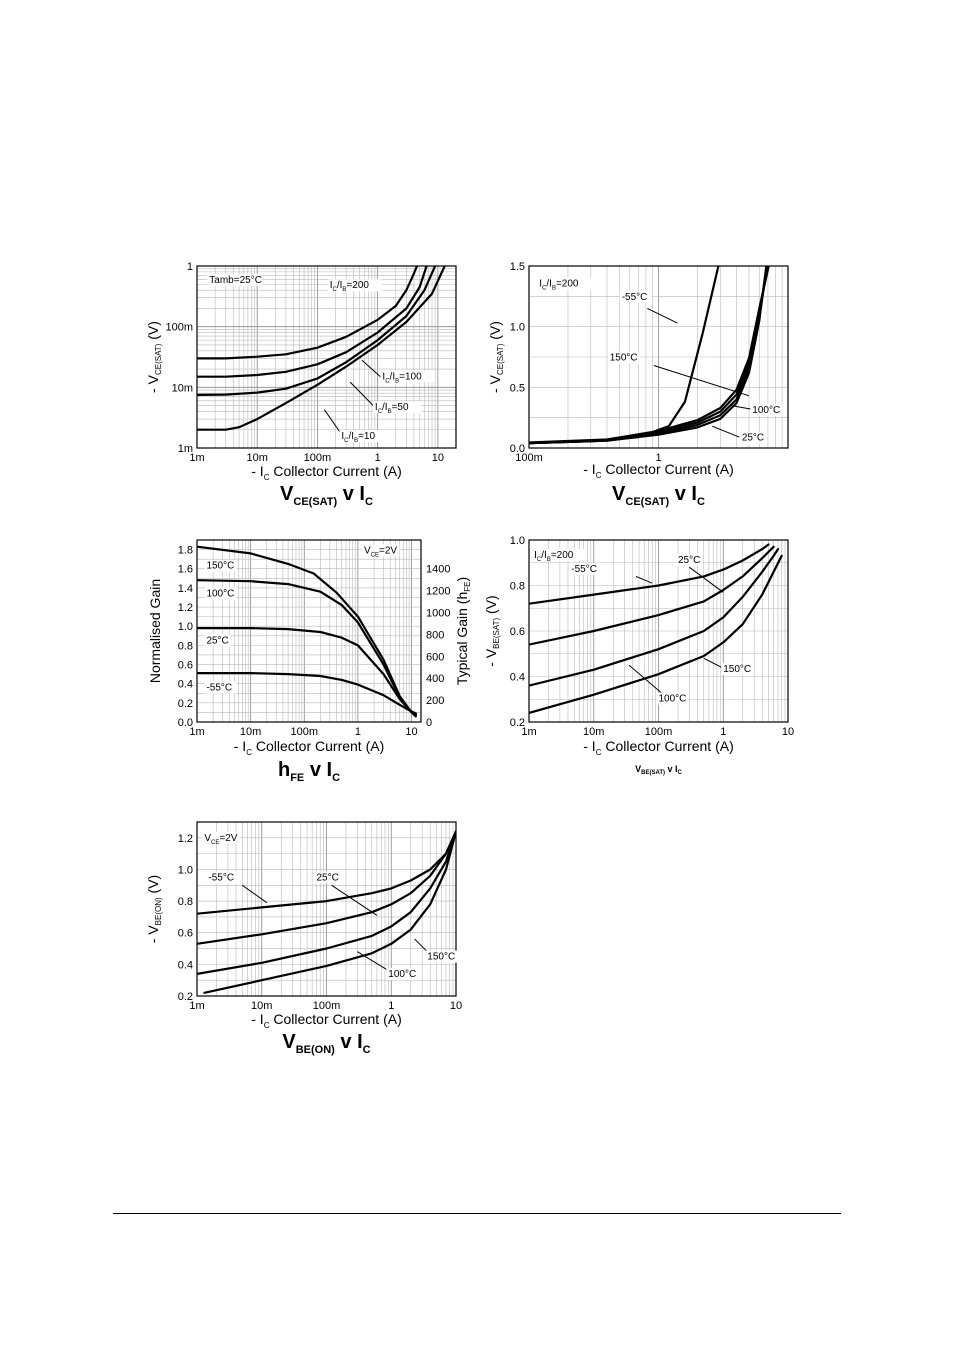 This screenshot has width=954, height=1350. Describe the element at coordinates (185, 723) in the screenshot. I see `y-tick-label: 0.0` at that location.